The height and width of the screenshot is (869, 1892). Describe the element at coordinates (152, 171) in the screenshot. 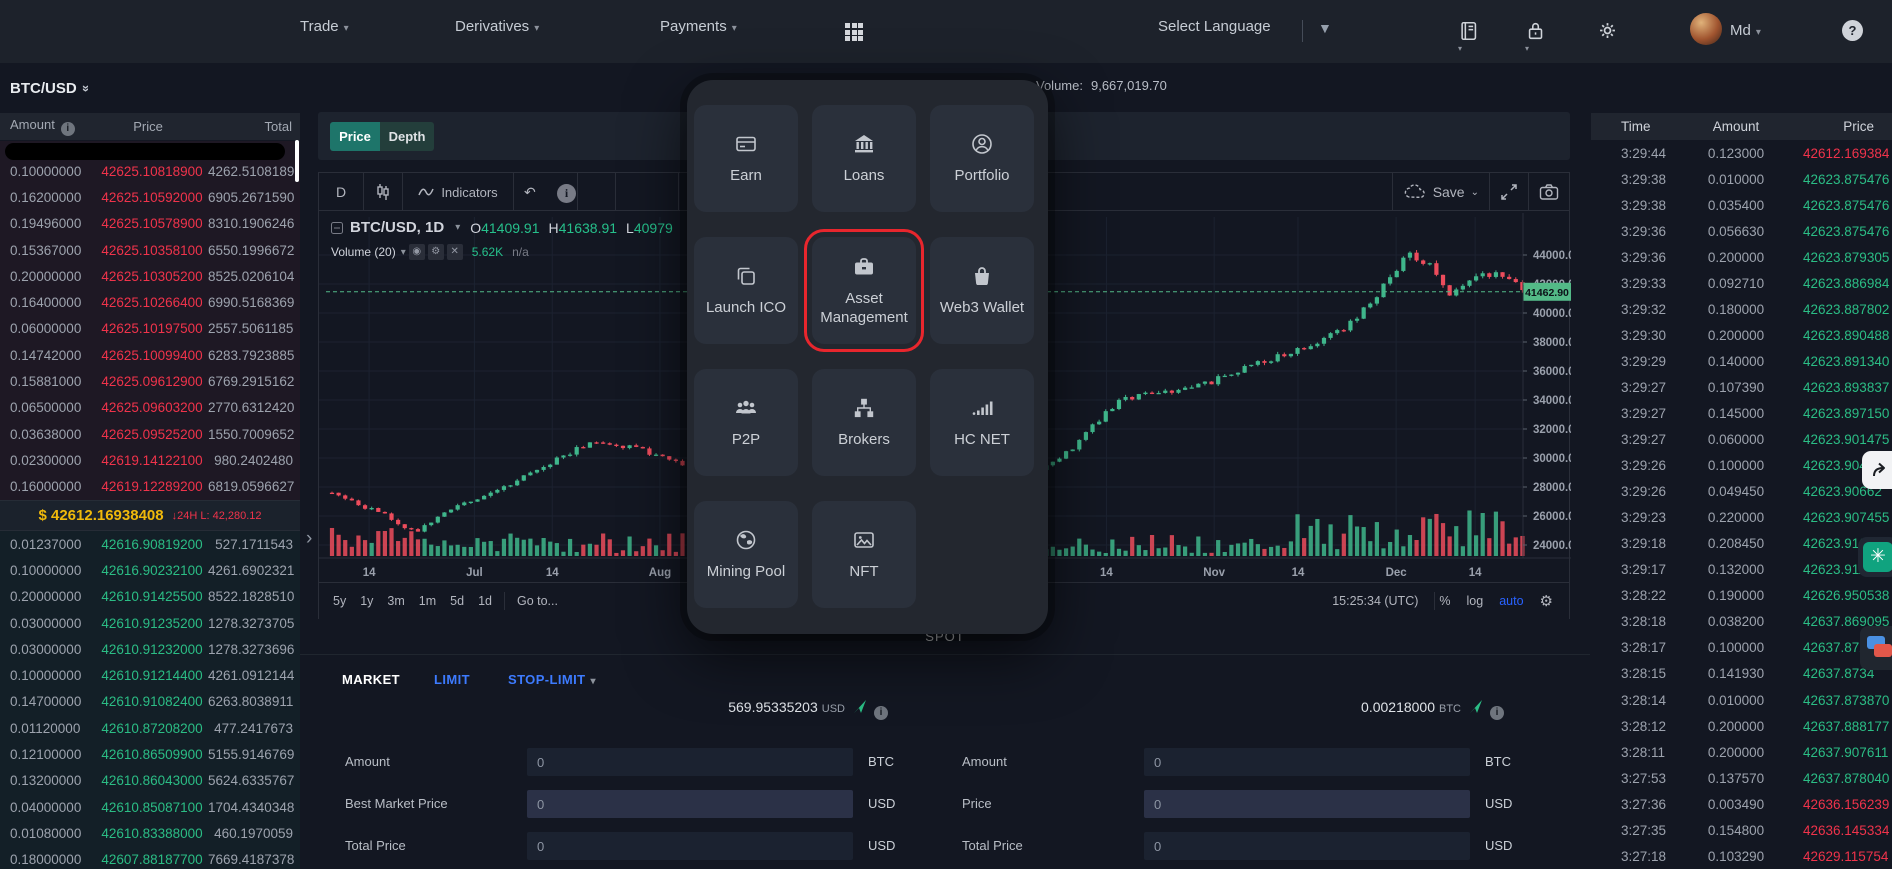

I see `orderbook-ask-row: 0.10000000 42625.10818900 4262.5108189` at that location.